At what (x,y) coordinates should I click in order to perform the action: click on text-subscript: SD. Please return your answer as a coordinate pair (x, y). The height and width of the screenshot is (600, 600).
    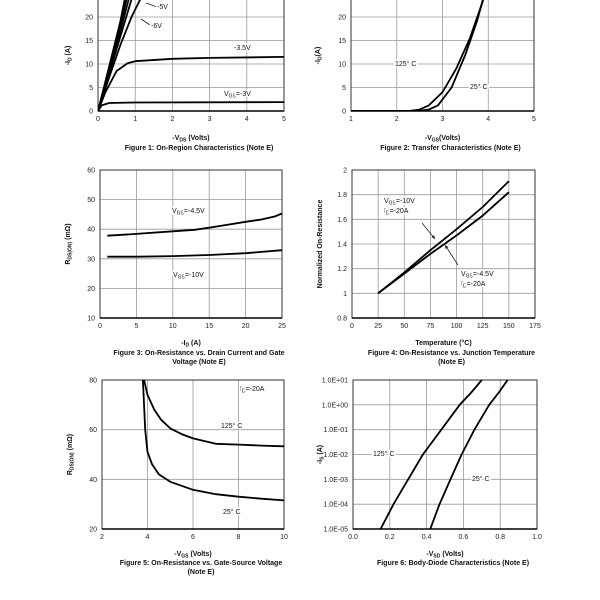
    Looking at the image, I should click on (436, 557).